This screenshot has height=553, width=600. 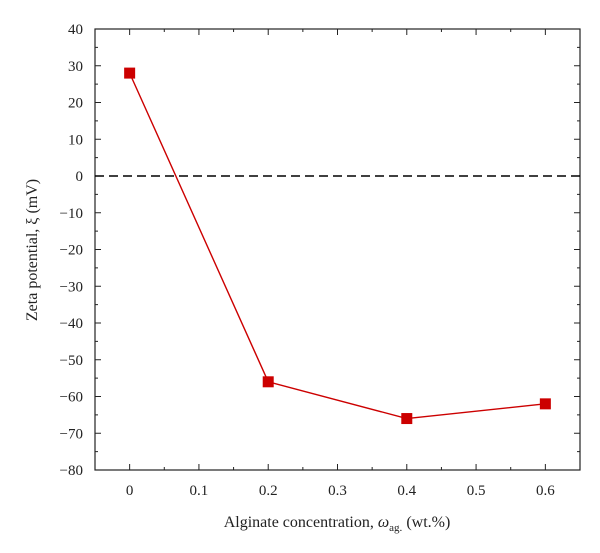 What do you see at coordinates (80, 177) in the screenshot?
I see `y-tick-label: 0` at bounding box center [80, 177].